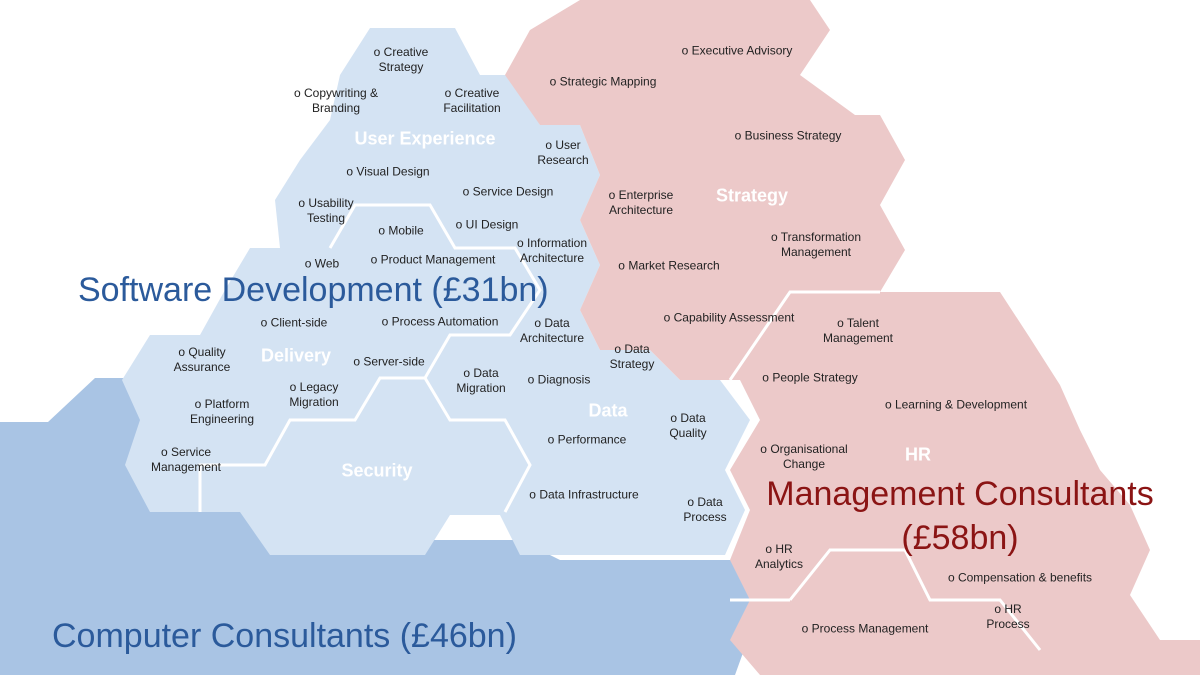  Describe the element at coordinates (737, 51) in the screenshot. I see `service-item: Executive Advisory` at that location.